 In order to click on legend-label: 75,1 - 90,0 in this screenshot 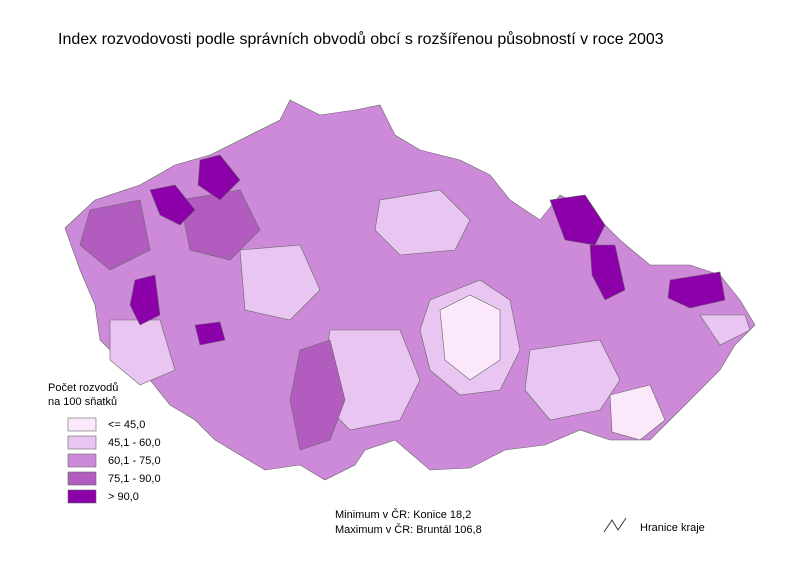, I will do `click(134, 479)`.